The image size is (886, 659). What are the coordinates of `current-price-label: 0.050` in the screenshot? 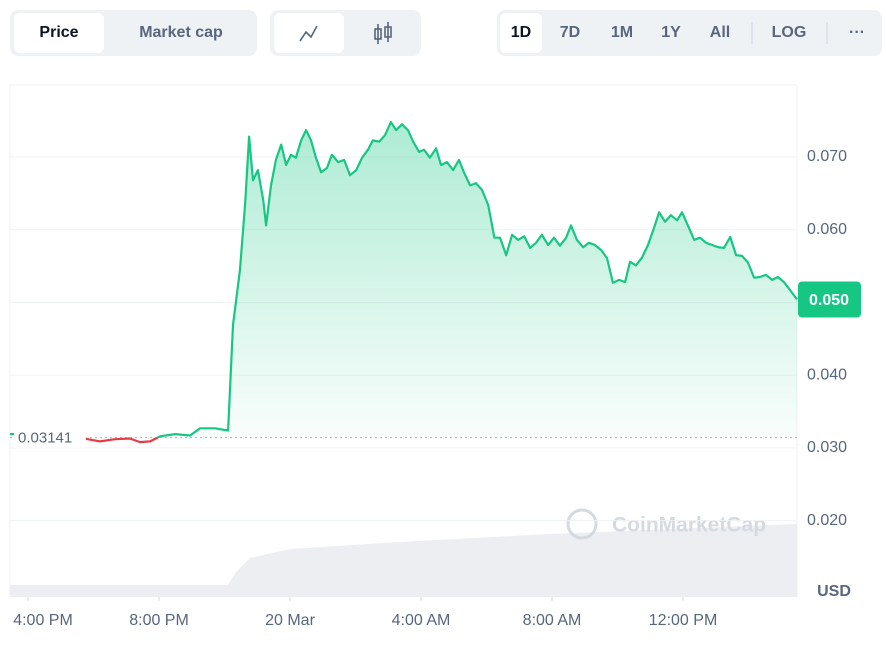 It's located at (829, 300).